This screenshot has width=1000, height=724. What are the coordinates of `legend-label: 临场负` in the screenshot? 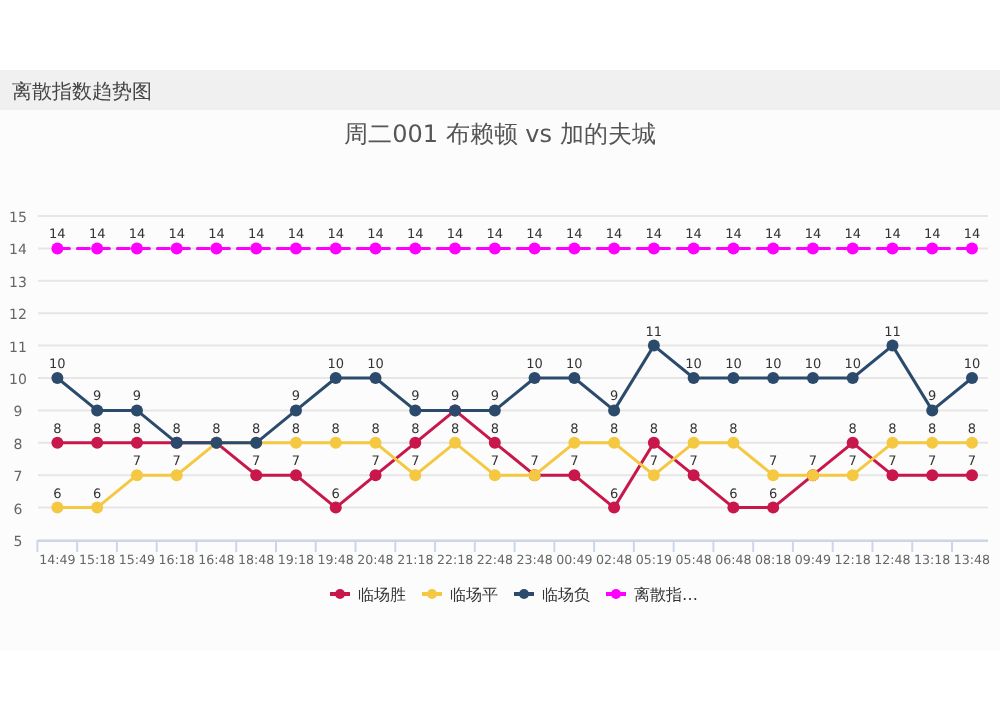 It's located at (566, 595).